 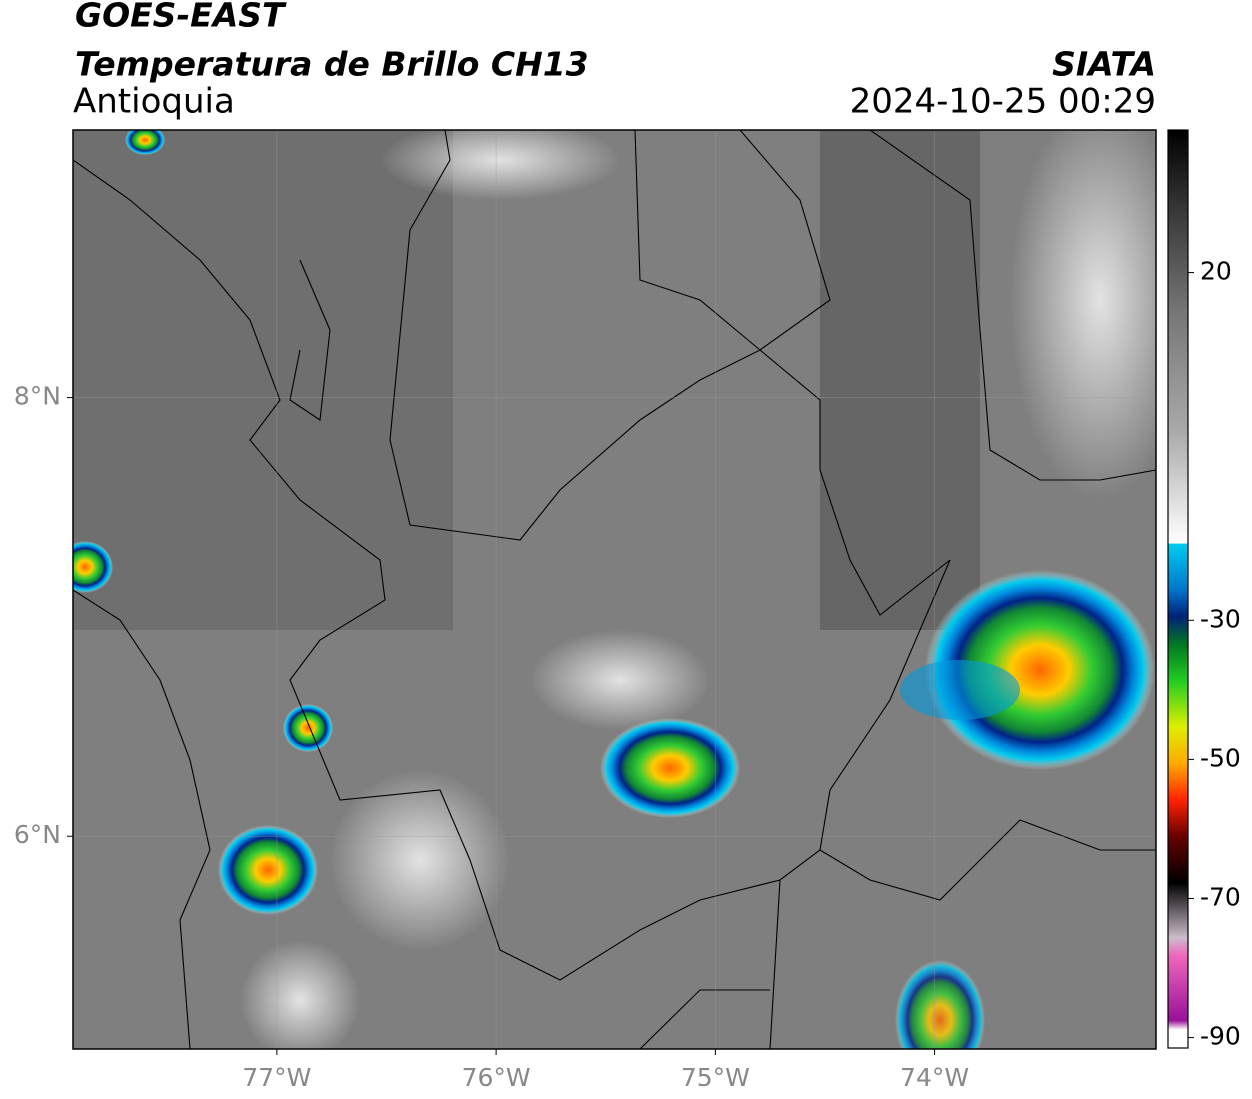 I want to click on y-tick-label: 6°N, so click(x=37, y=834).